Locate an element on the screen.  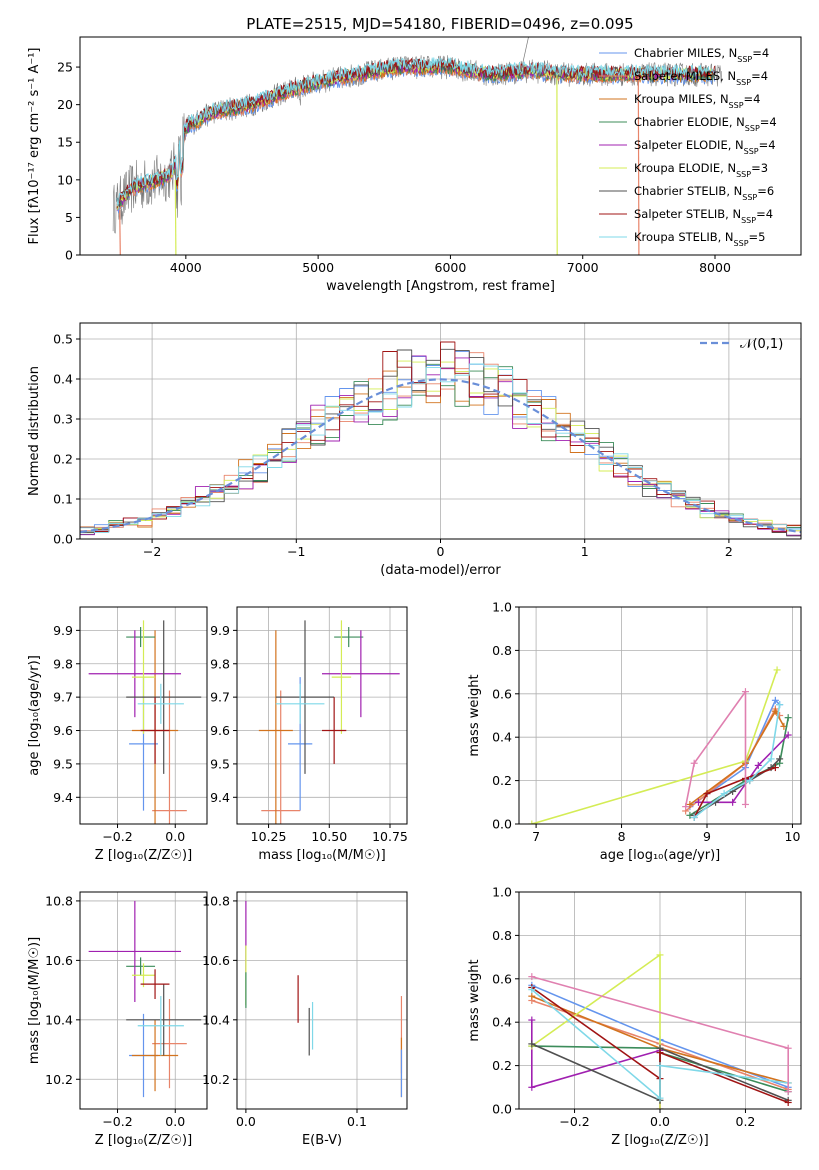
y-axis-label: Normed distribution is located at coordinates (34, 431).